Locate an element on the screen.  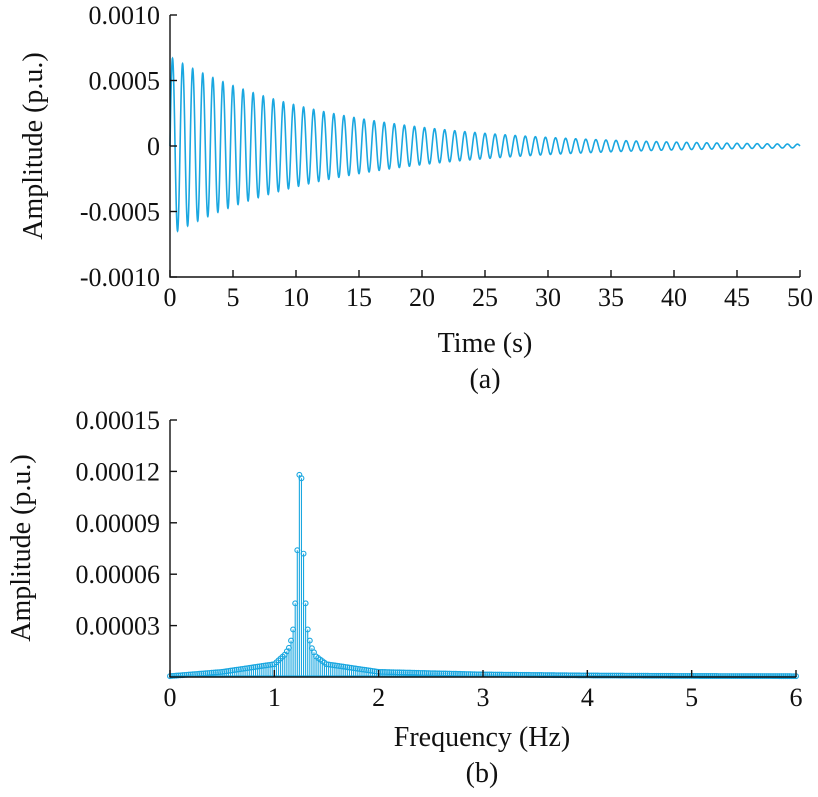
frequency-spectrum-x-tick-label: 6 is located at coordinates (796, 697).